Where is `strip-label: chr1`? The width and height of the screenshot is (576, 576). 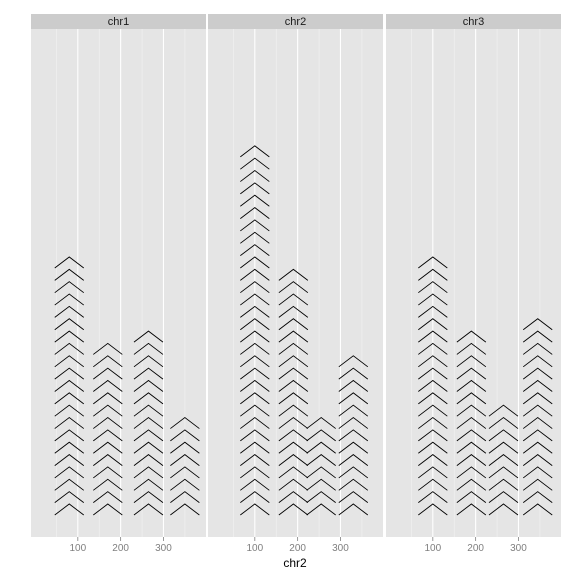 strip-label: chr1 is located at coordinates (118, 22).